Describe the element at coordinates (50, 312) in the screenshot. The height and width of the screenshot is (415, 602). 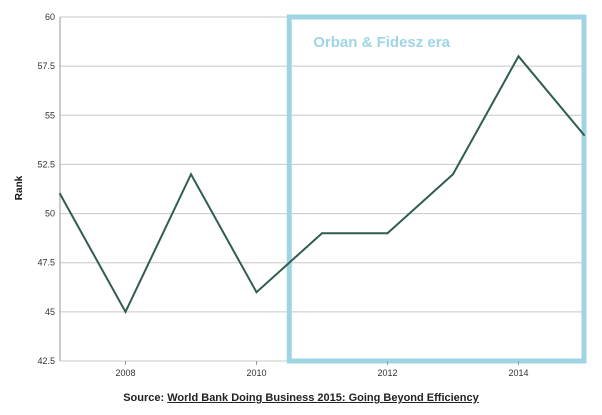
I see `y-tick-label: 45` at that location.